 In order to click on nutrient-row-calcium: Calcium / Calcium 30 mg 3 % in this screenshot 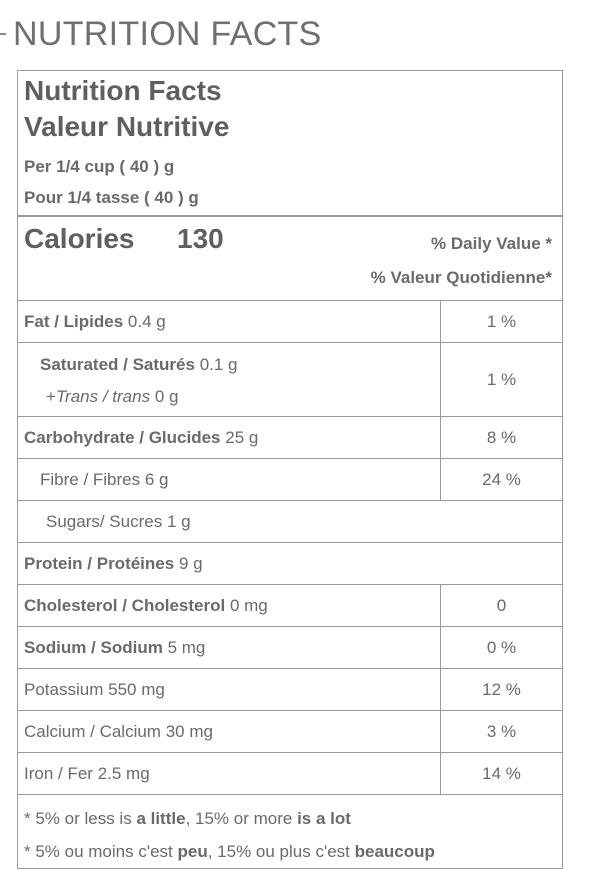, I will do `click(290, 732)`.